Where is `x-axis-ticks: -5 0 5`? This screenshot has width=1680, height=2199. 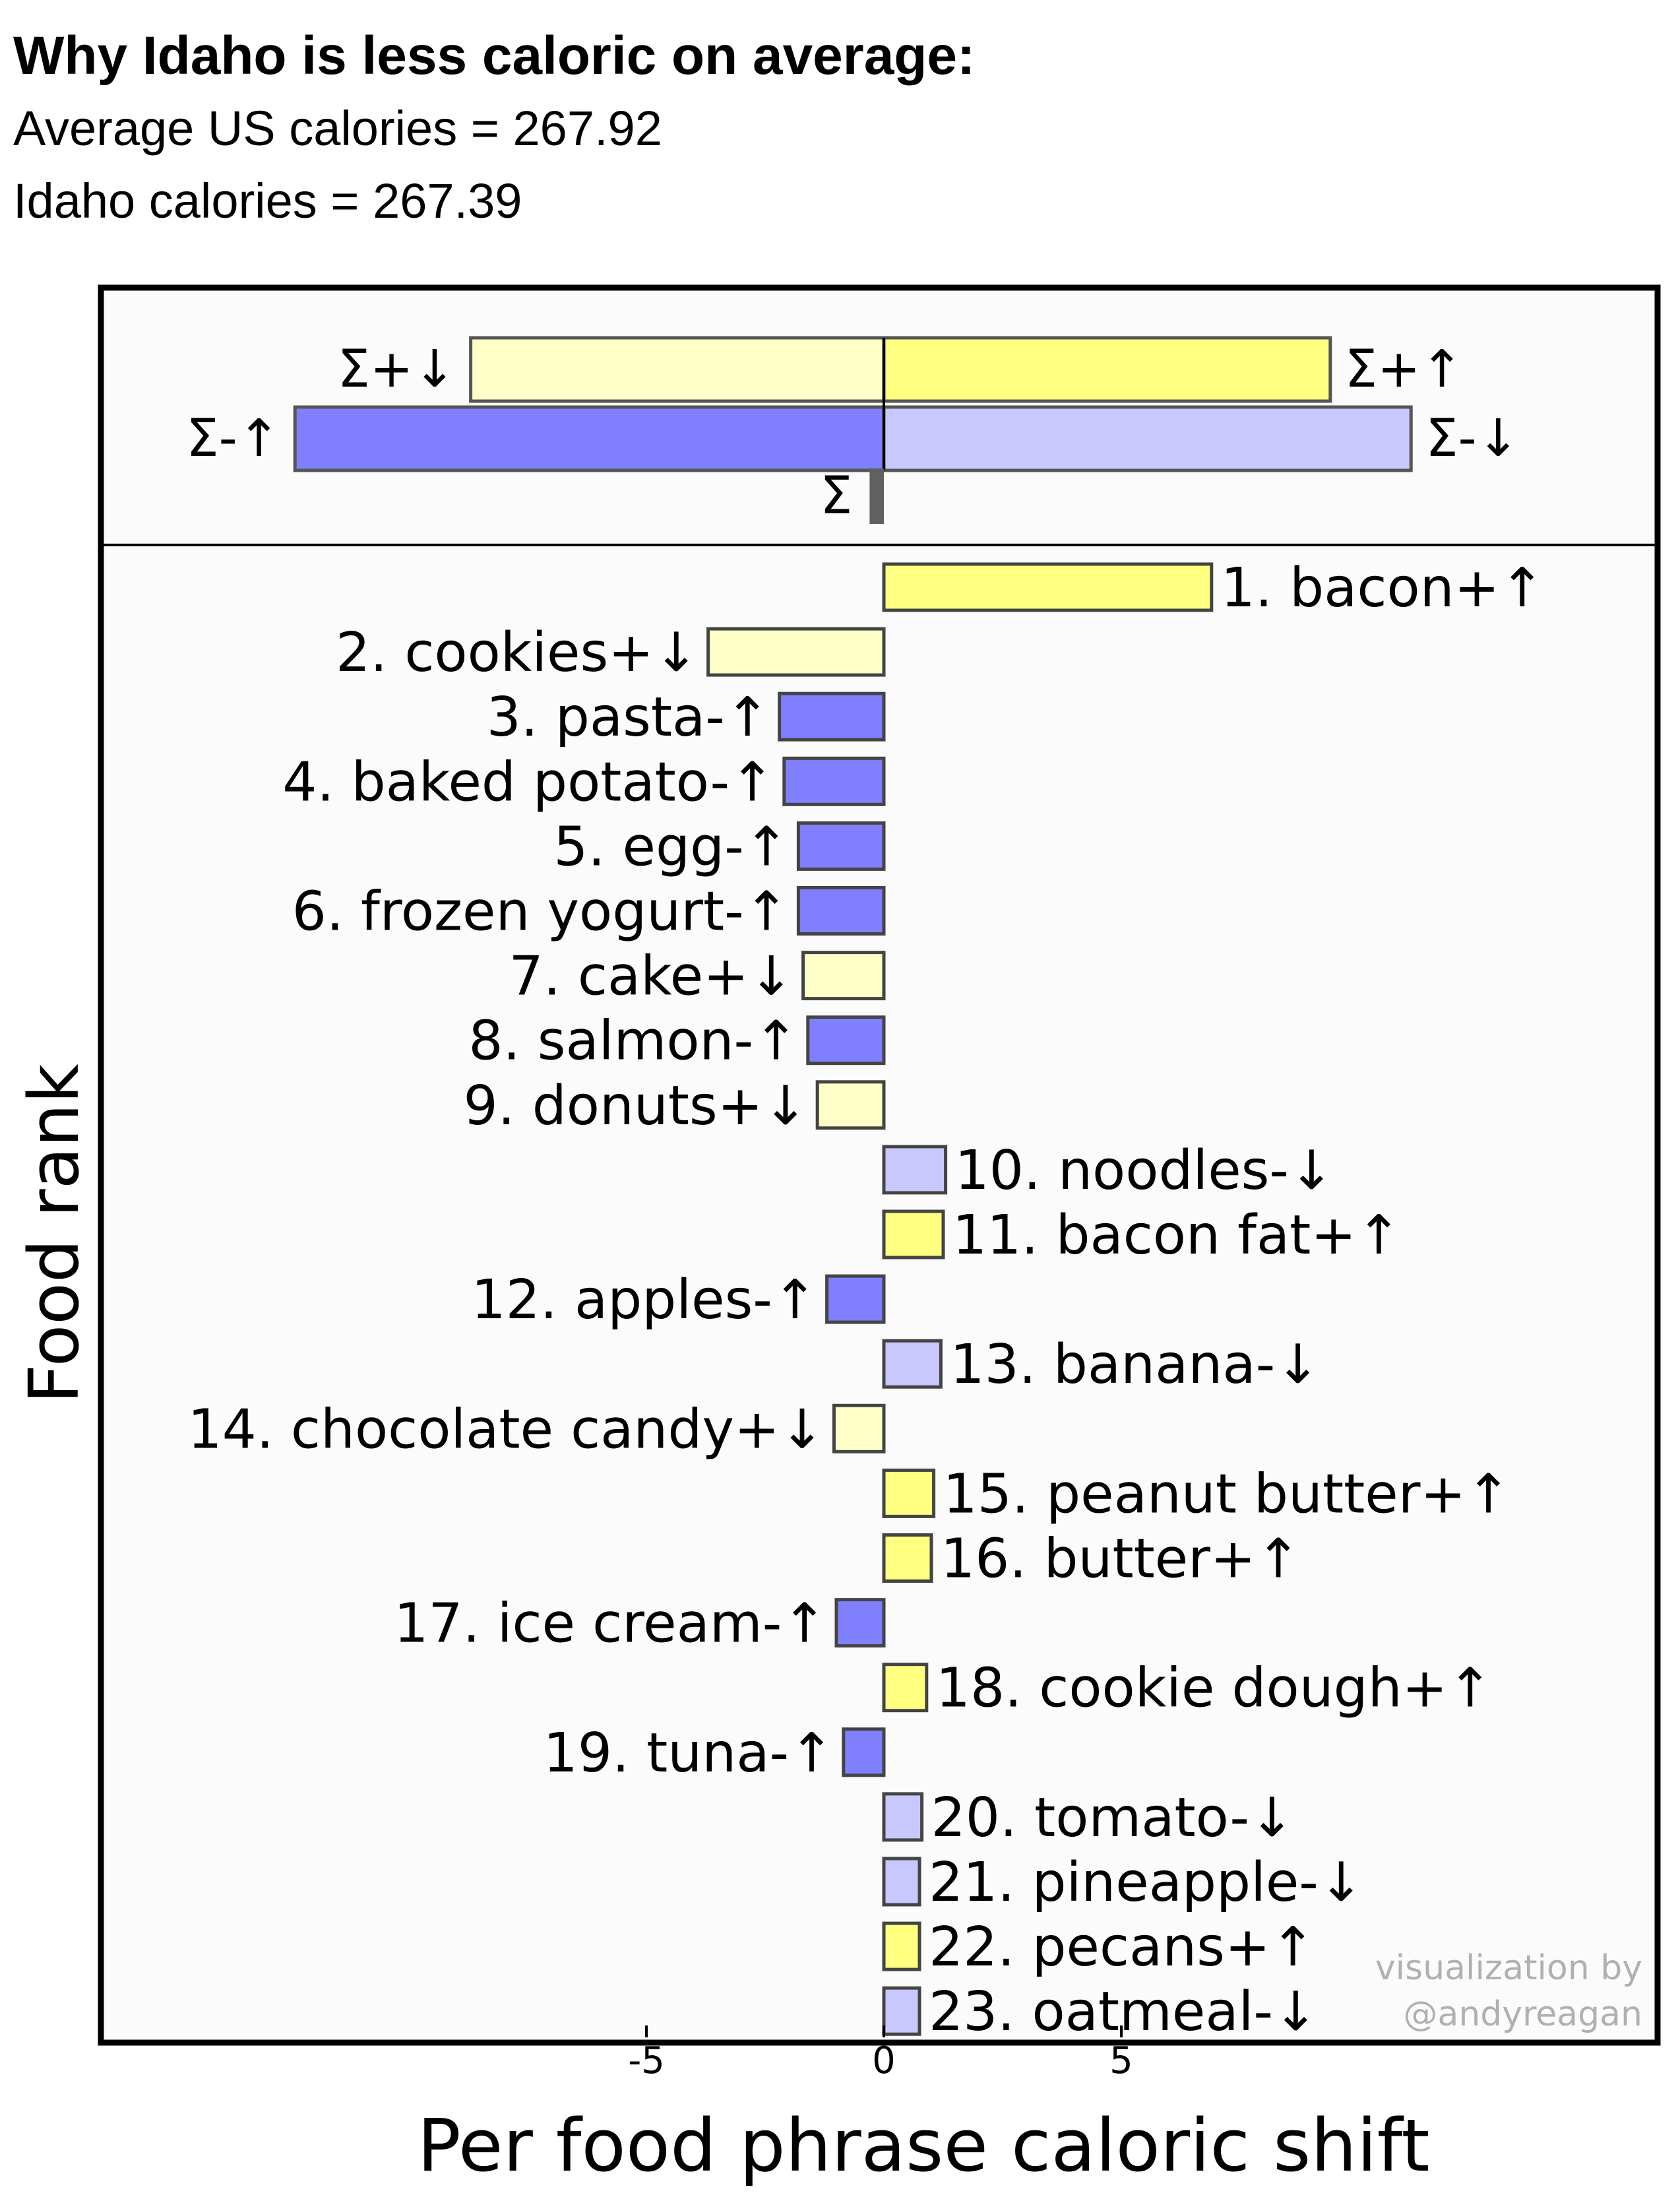 x-axis-ticks: -5 0 5 is located at coordinates (880, 2053).